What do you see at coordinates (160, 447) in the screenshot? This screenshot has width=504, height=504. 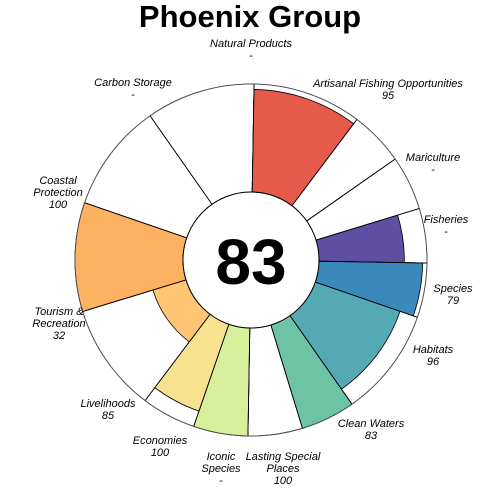 I see `label-economies: Economies 100` at bounding box center [160, 447].